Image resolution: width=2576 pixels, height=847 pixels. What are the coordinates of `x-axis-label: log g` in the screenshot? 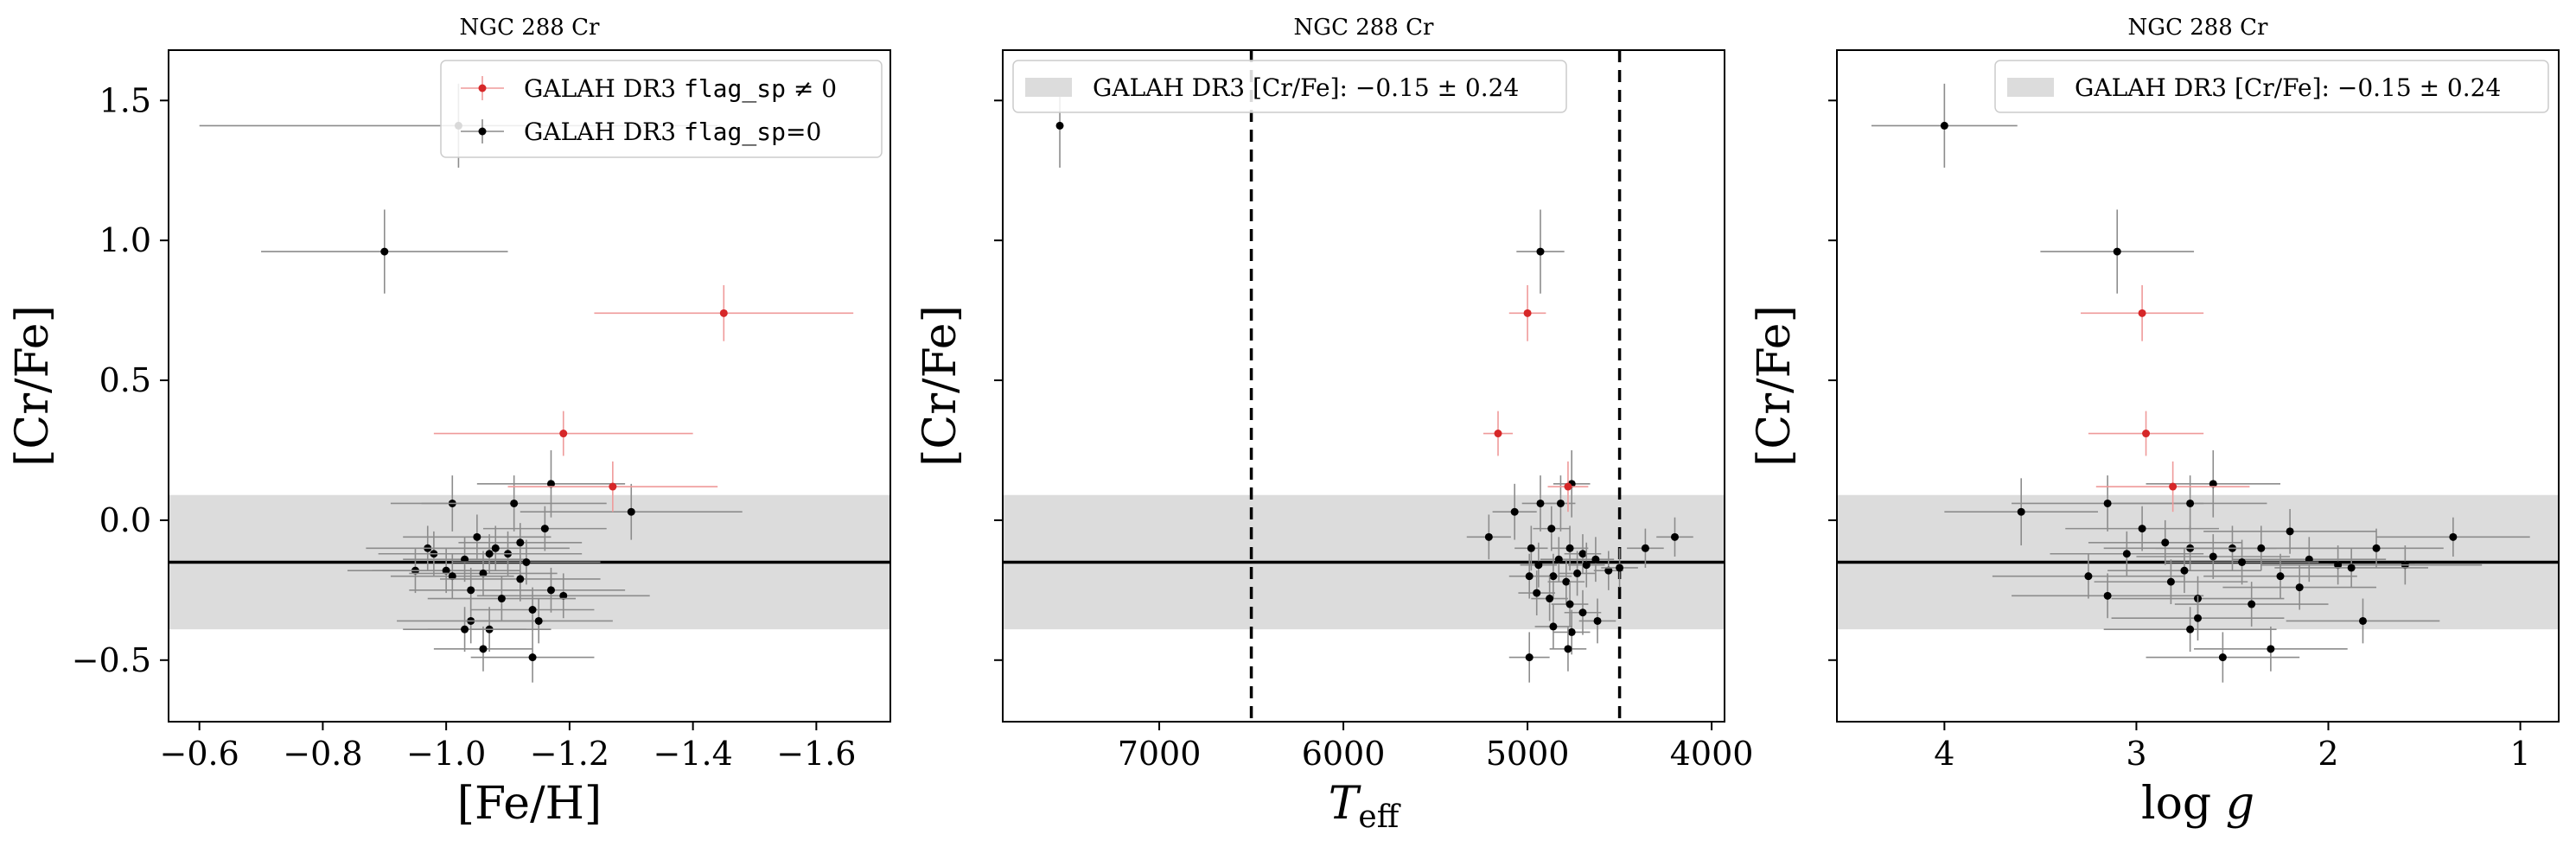 It's located at (2197, 804).